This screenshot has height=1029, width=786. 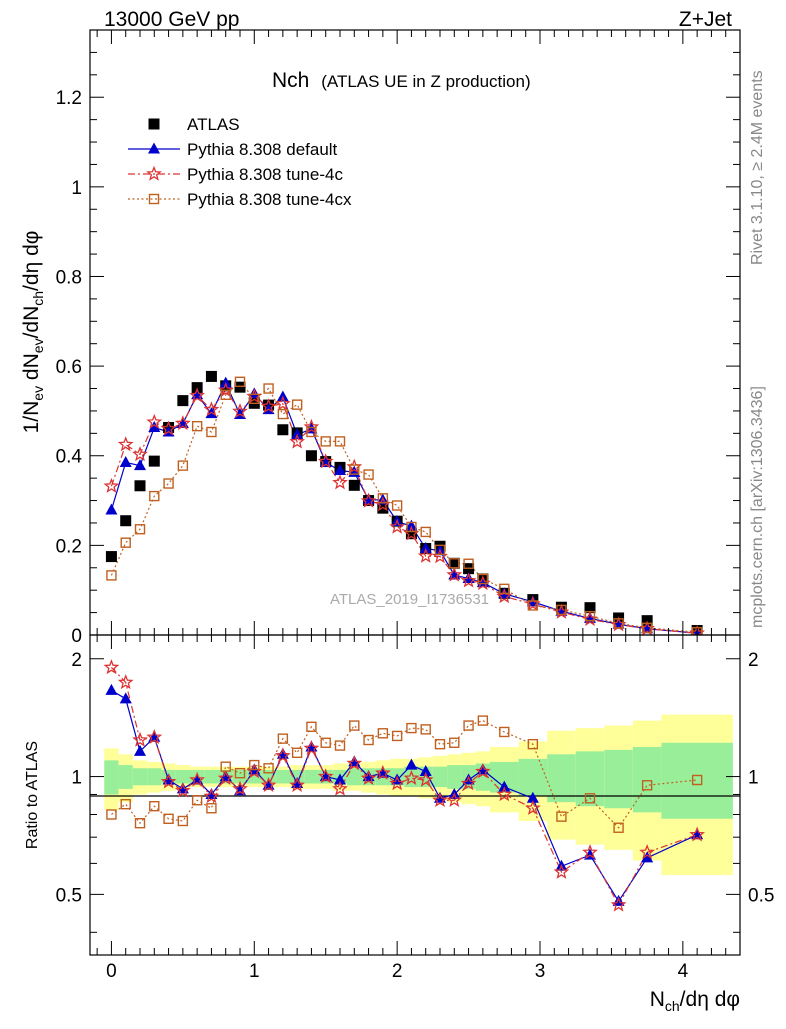 I want to click on x-axis-label: Nch/dη dφ, so click(x=695, y=1001).